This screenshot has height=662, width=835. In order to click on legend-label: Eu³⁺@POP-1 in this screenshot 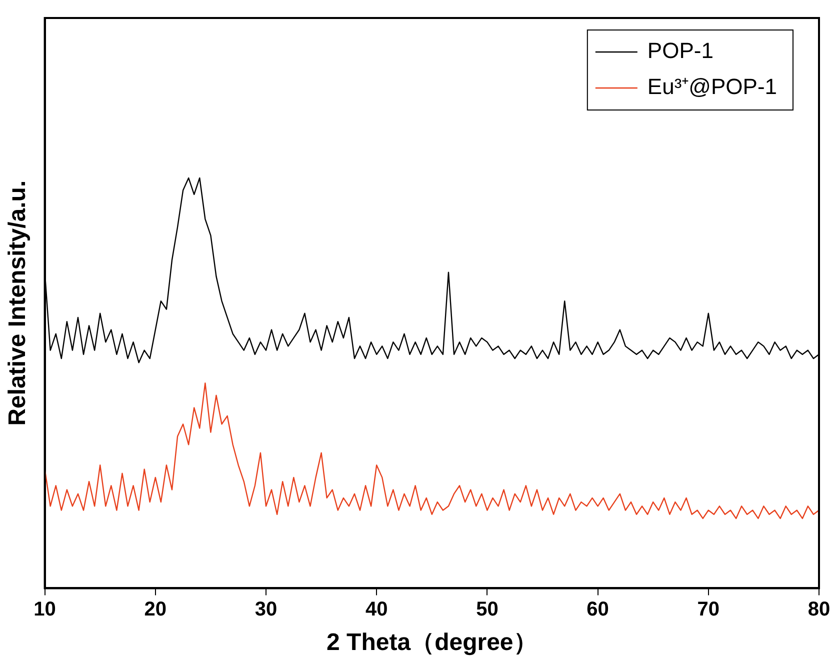, I will do `click(712, 87)`.